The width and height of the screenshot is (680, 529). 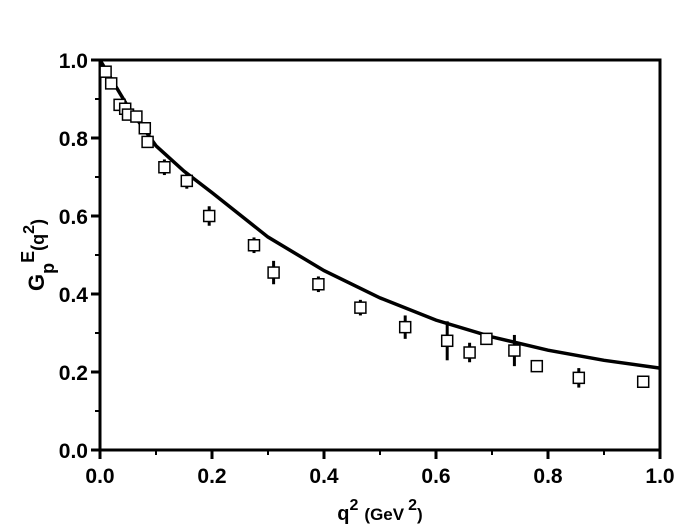 What do you see at coordinates (73, 61) in the screenshot?
I see `y-tick-label: 1.0` at bounding box center [73, 61].